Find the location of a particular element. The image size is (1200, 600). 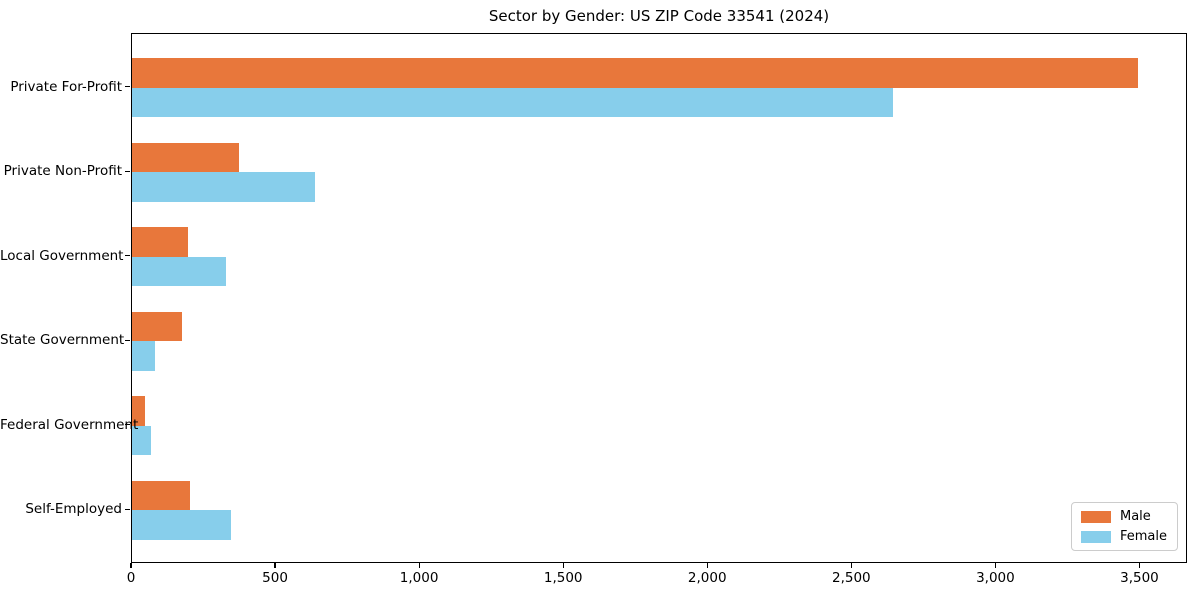

legend-label-male: Male is located at coordinates (1135, 516).